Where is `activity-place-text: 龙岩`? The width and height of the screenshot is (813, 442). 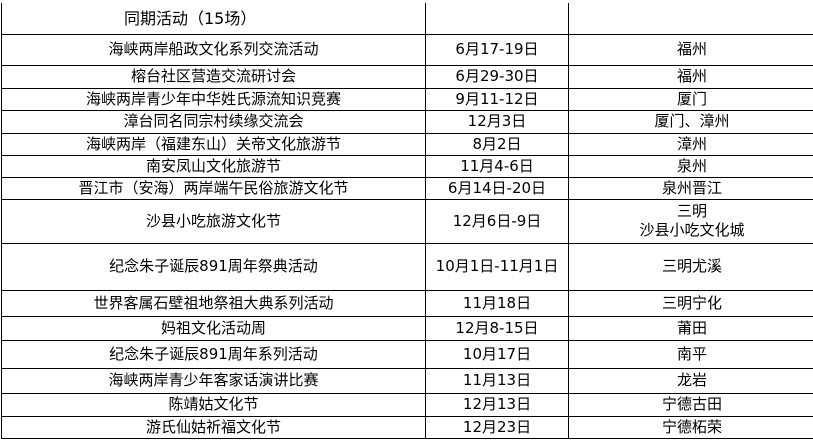 activity-place-text: 龙岩 is located at coordinates (691, 380).